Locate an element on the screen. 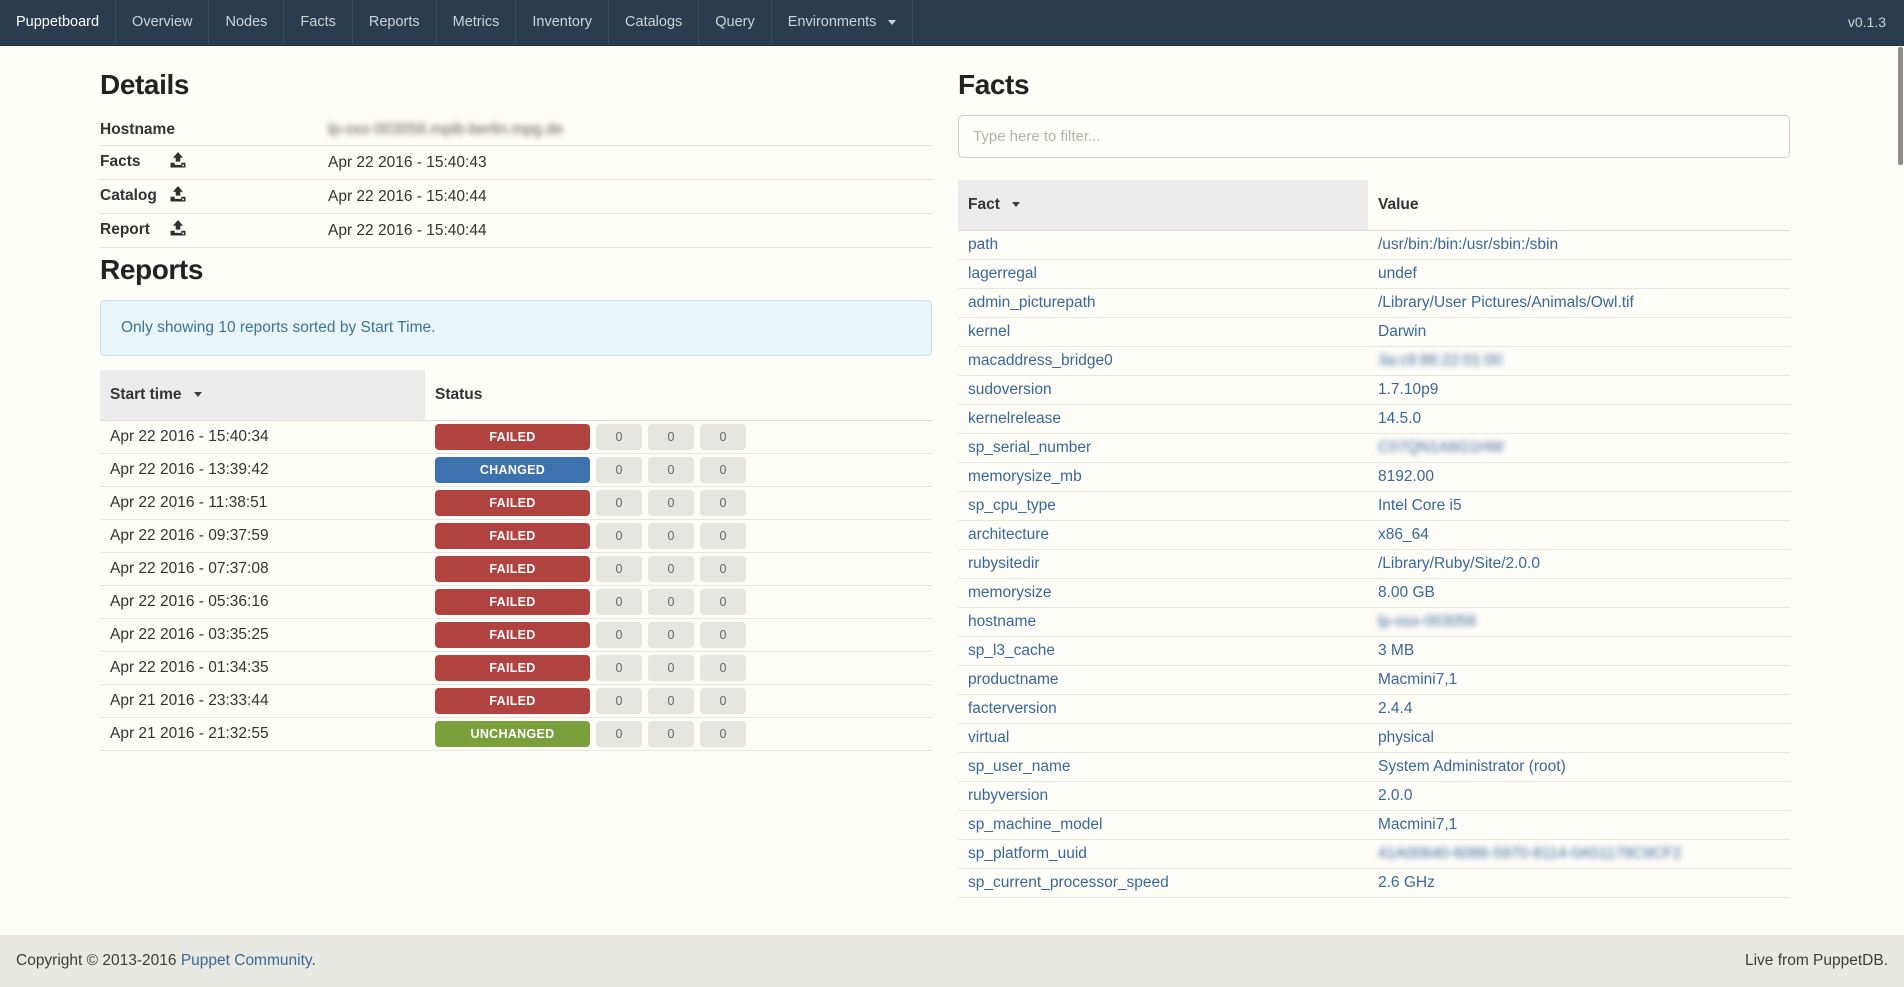 This screenshot has width=1904, height=987. fact-name-link: lagerregal is located at coordinates (1002, 273).